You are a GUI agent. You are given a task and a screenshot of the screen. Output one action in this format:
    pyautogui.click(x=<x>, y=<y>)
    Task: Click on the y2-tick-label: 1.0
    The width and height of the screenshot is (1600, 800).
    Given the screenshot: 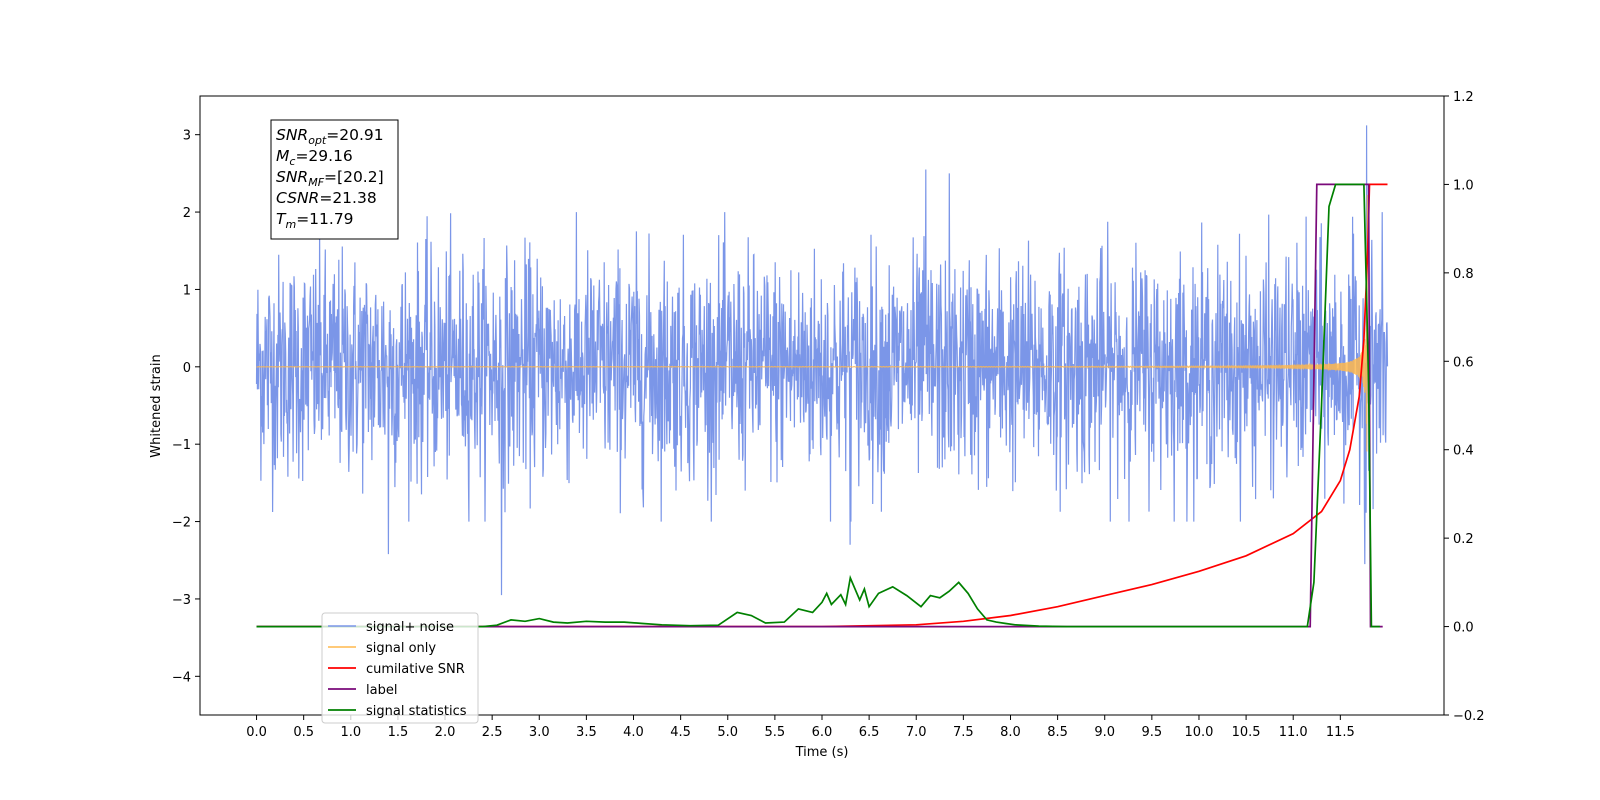 What is the action you would take?
    pyautogui.click(x=1463, y=185)
    